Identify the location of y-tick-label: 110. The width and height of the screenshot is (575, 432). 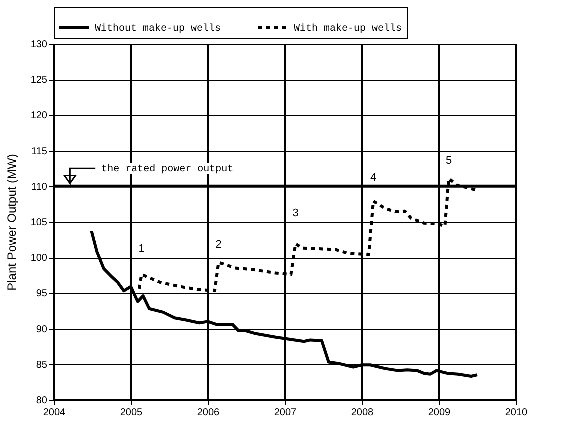
(40, 187).